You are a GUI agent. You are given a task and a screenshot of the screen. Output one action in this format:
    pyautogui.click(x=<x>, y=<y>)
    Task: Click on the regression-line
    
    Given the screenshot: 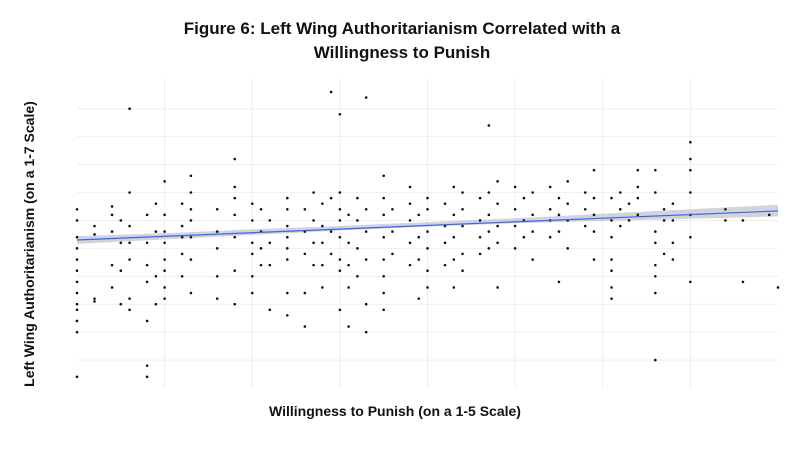 What is the action you would take?
    pyautogui.click(x=427, y=225)
    